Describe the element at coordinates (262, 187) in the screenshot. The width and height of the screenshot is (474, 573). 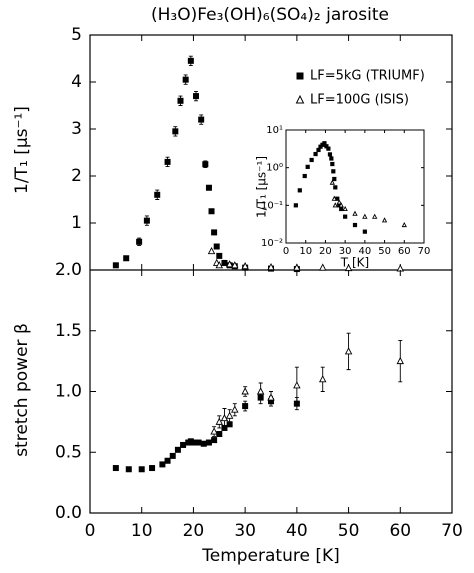
I see `inset-y-label: 1/T₁ [μs⁻¹]` at that location.